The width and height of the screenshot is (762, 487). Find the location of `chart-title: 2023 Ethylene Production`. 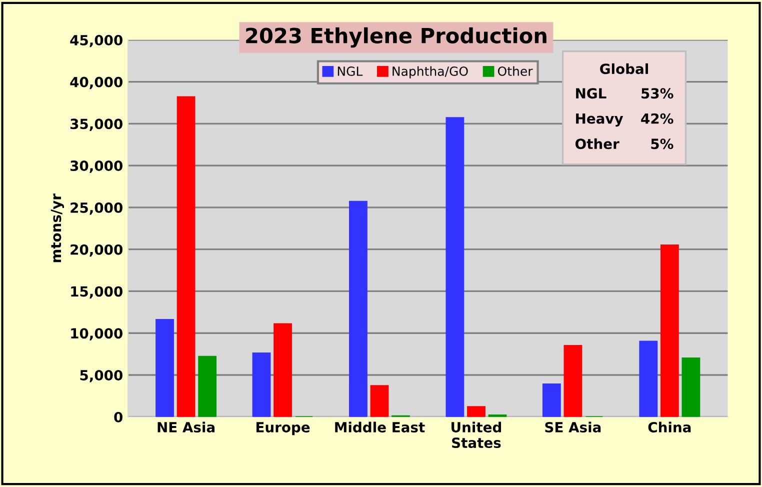

chart-title: 2023 Ethylene Production is located at coordinates (396, 37).